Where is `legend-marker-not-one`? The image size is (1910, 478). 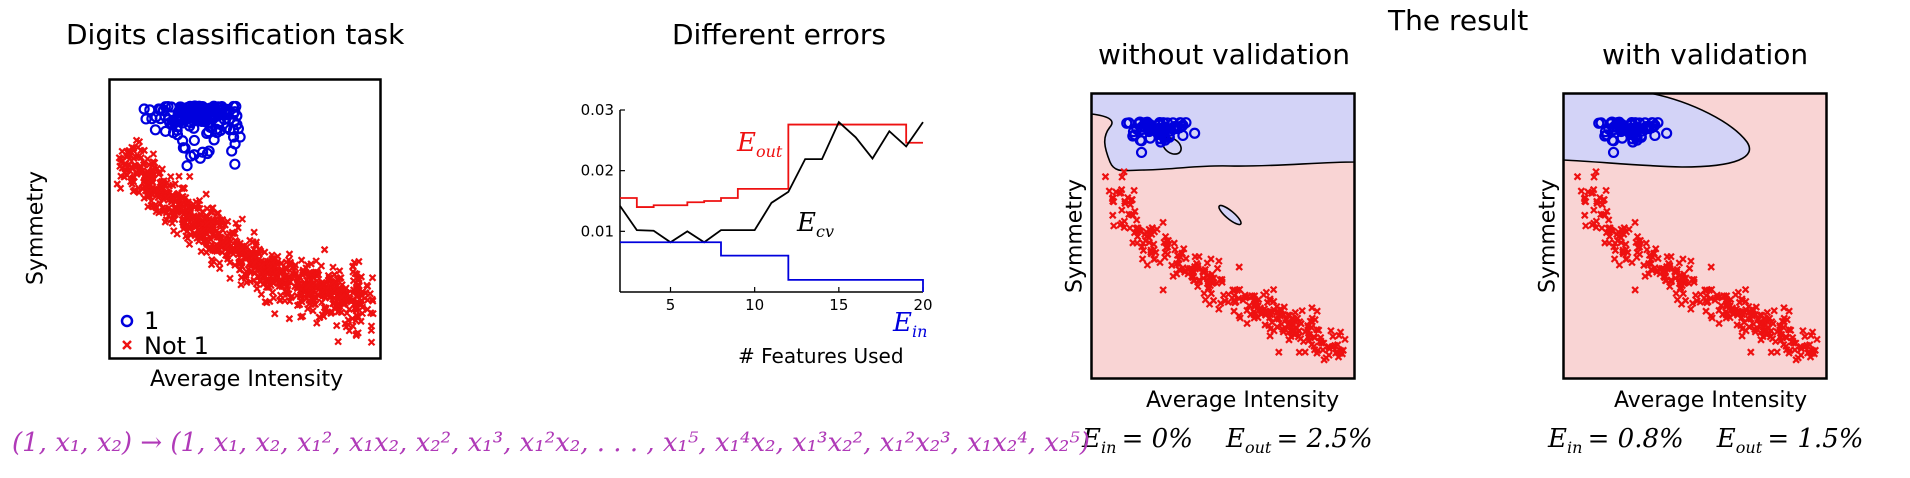 legend-marker-not-one is located at coordinates (127, 345).